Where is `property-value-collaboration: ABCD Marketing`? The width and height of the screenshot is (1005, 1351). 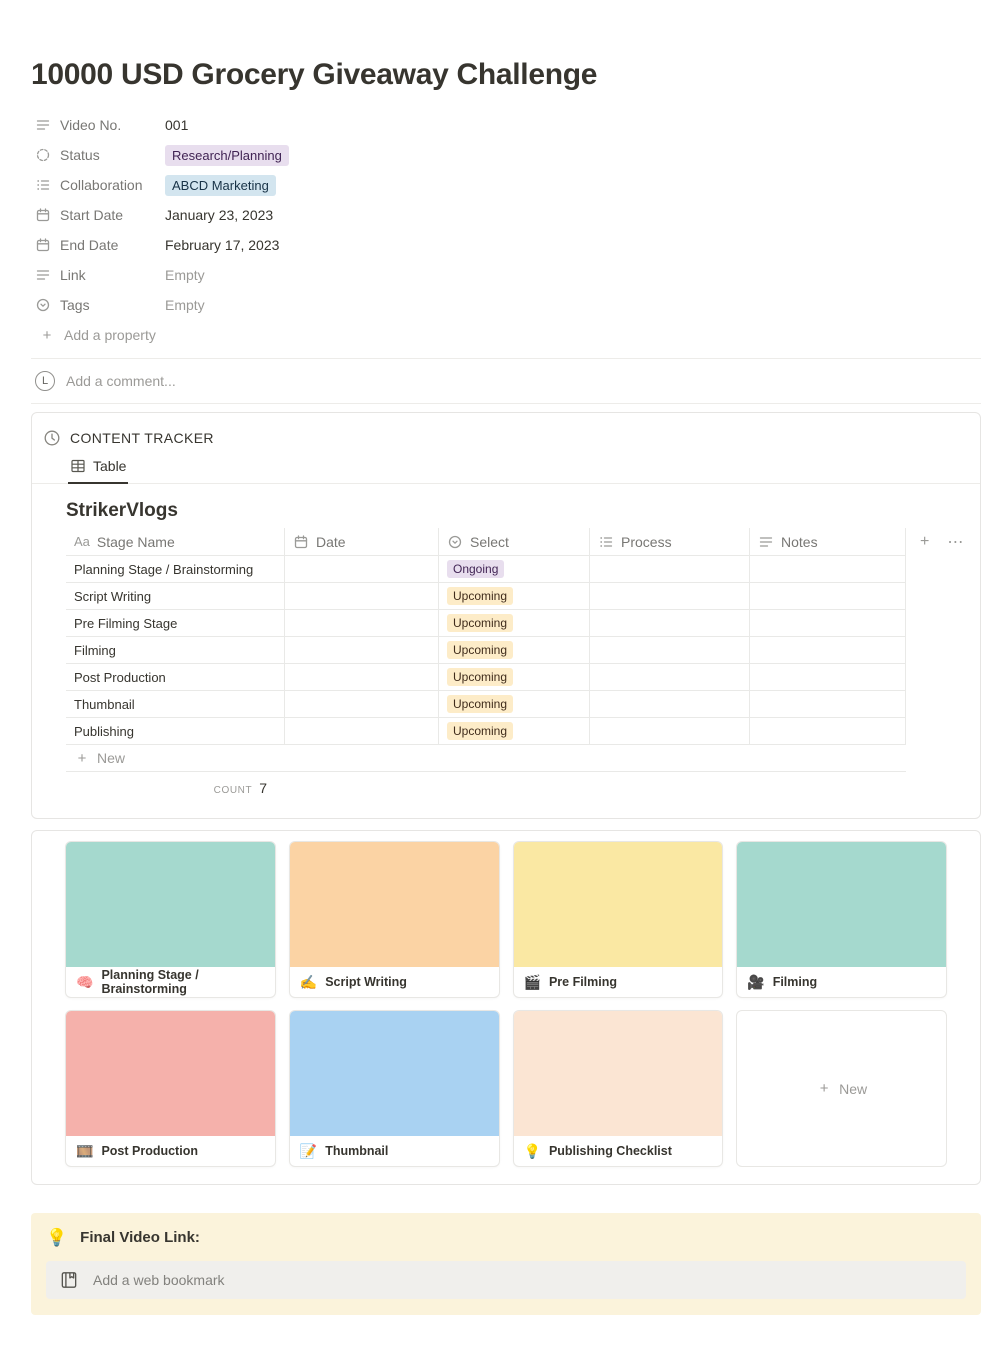
property-value-collaboration: ABCD Marketing is located at coordinates (220, 185).